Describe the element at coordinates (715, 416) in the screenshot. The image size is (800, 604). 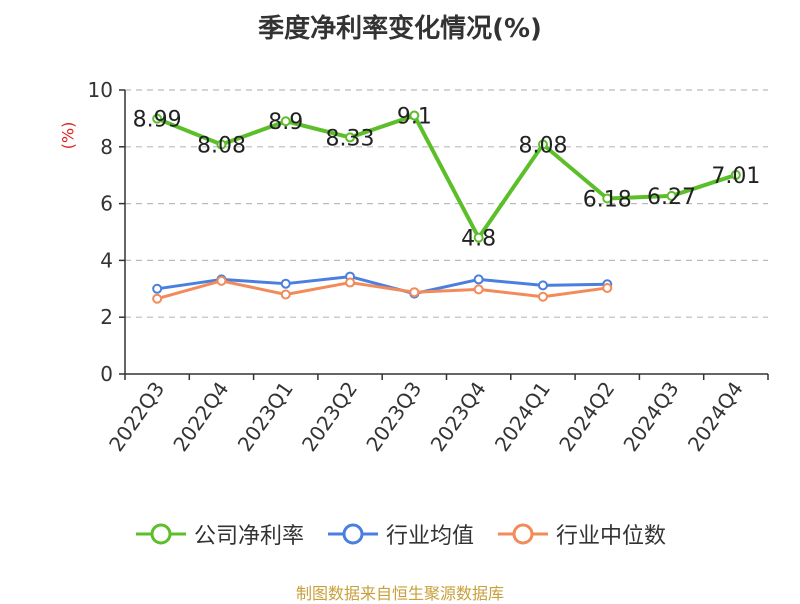
I see `x-tick-label: 2024Q4` at that location.